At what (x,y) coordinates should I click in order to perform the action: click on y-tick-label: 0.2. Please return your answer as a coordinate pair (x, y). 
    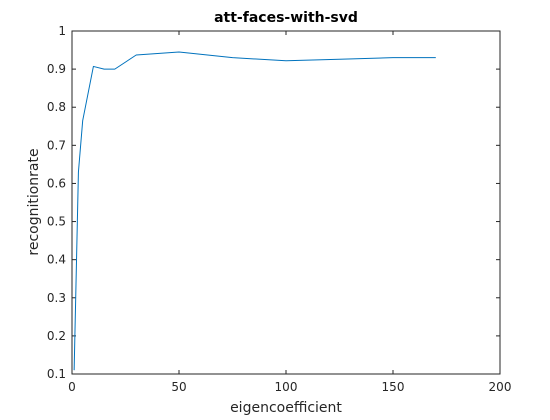
    Looking at the image, I should click on (56, 336).